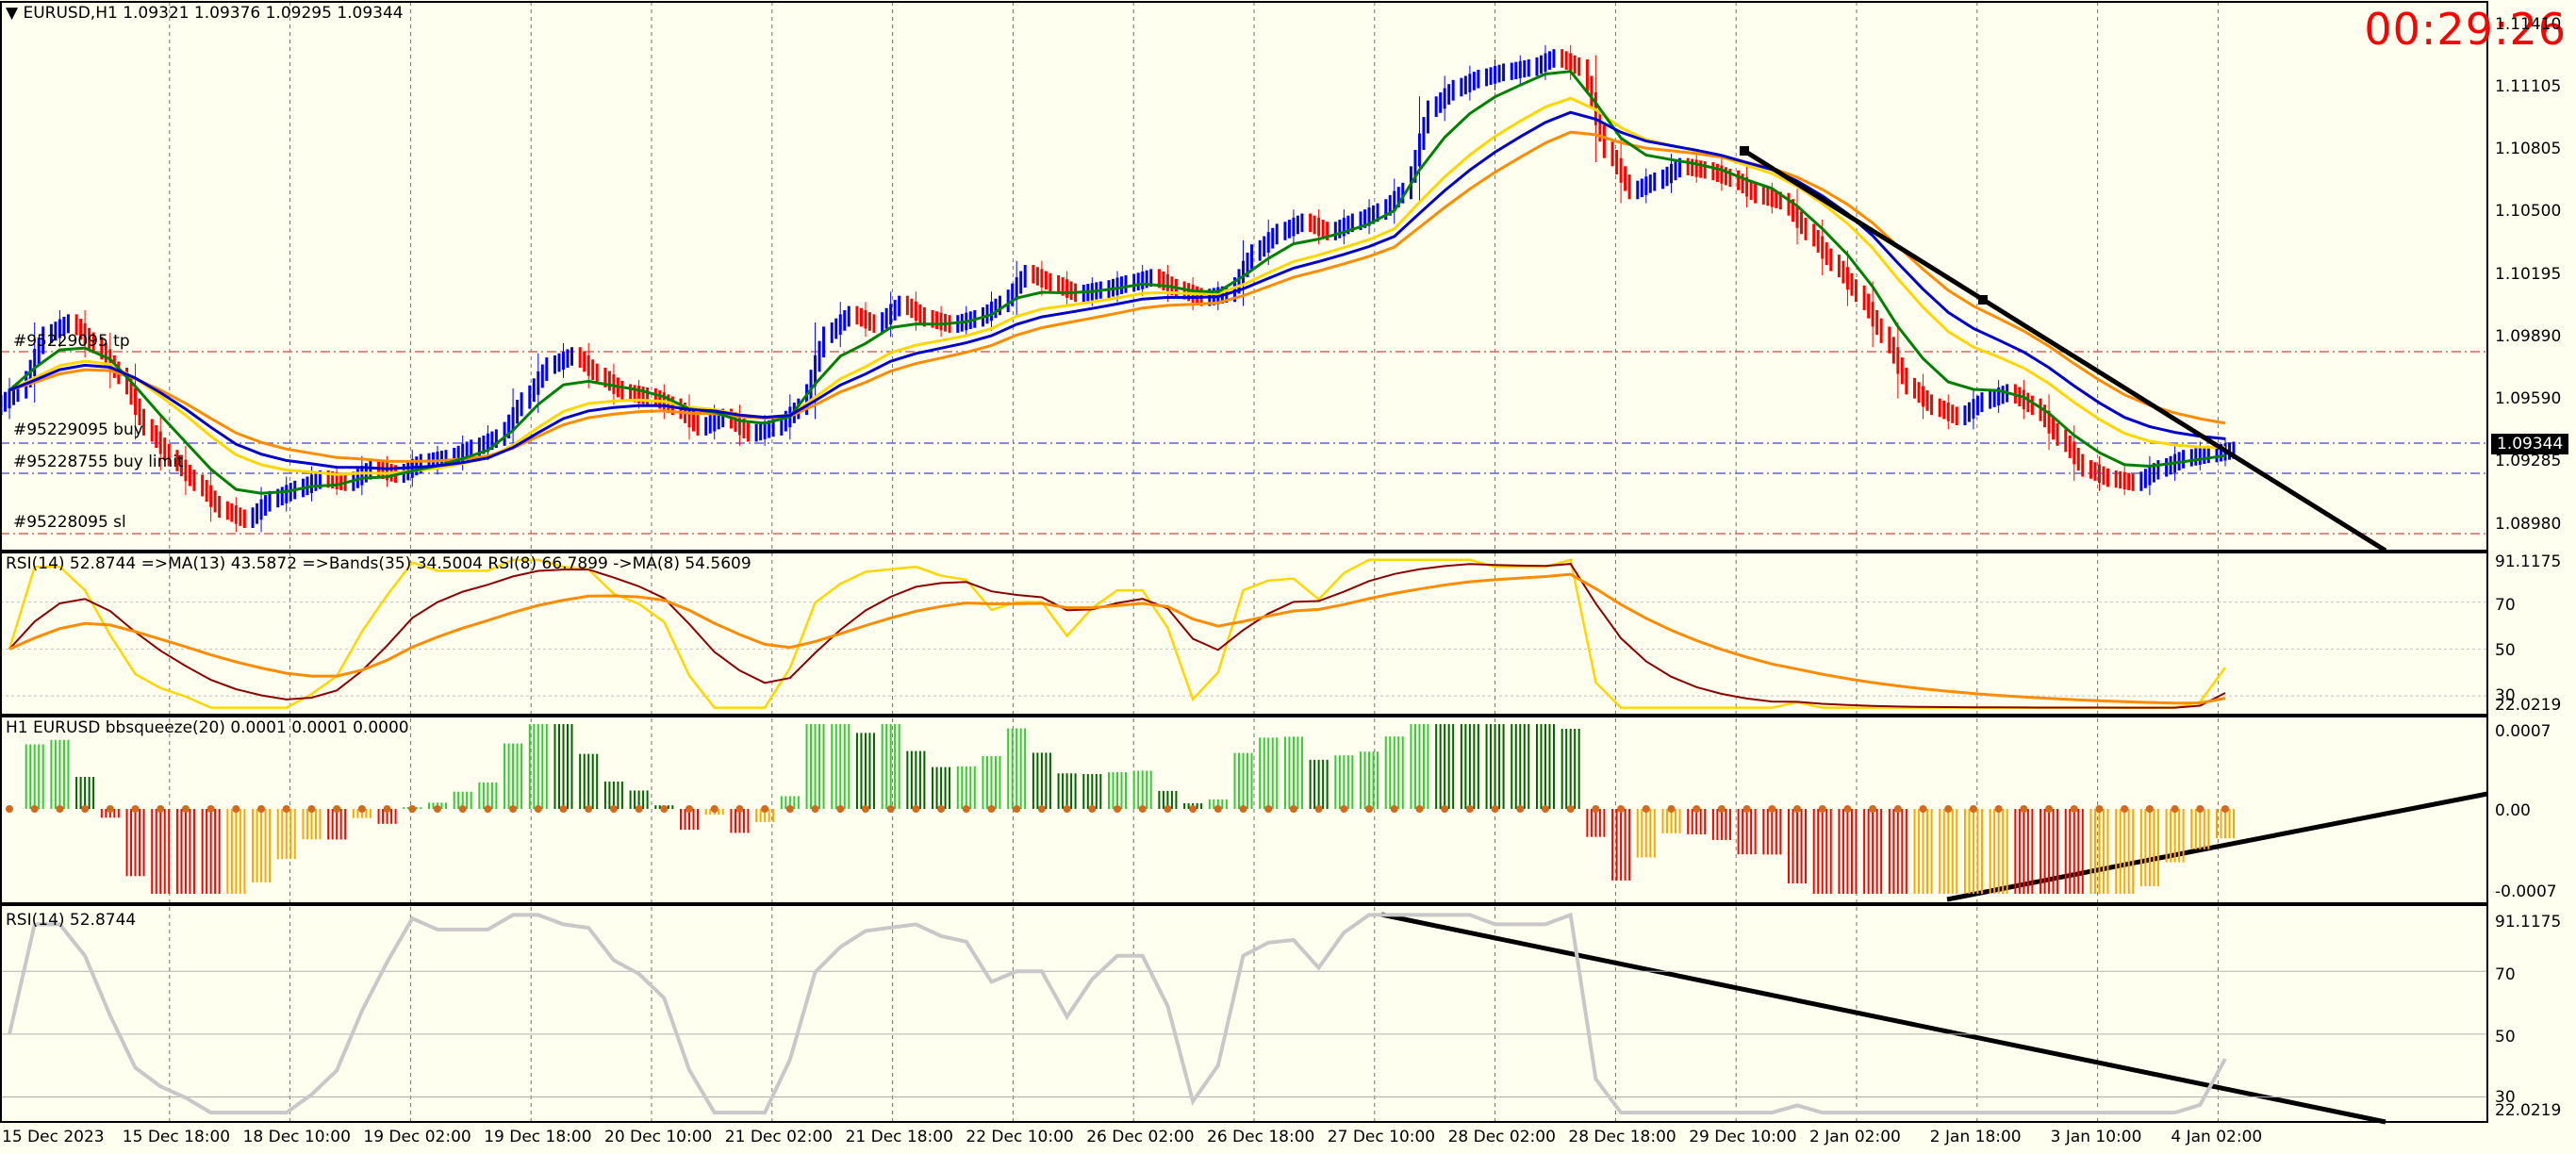 This screenshot has height=1154, width=2576. I want to click on axis-label: 50, so click(2505, 650).